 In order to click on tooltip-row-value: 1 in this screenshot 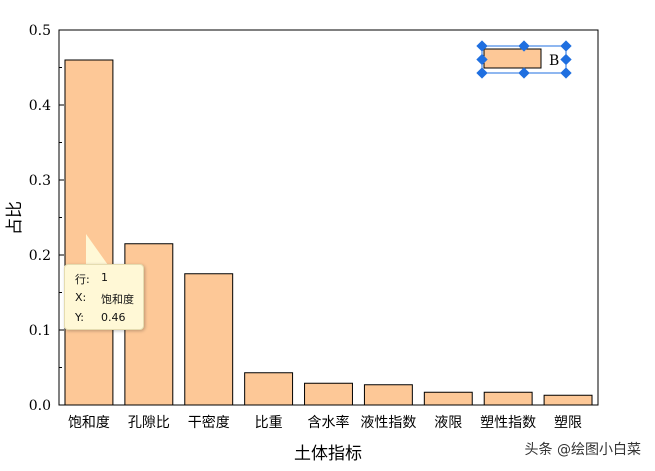, I will do `click(104, 277)`.